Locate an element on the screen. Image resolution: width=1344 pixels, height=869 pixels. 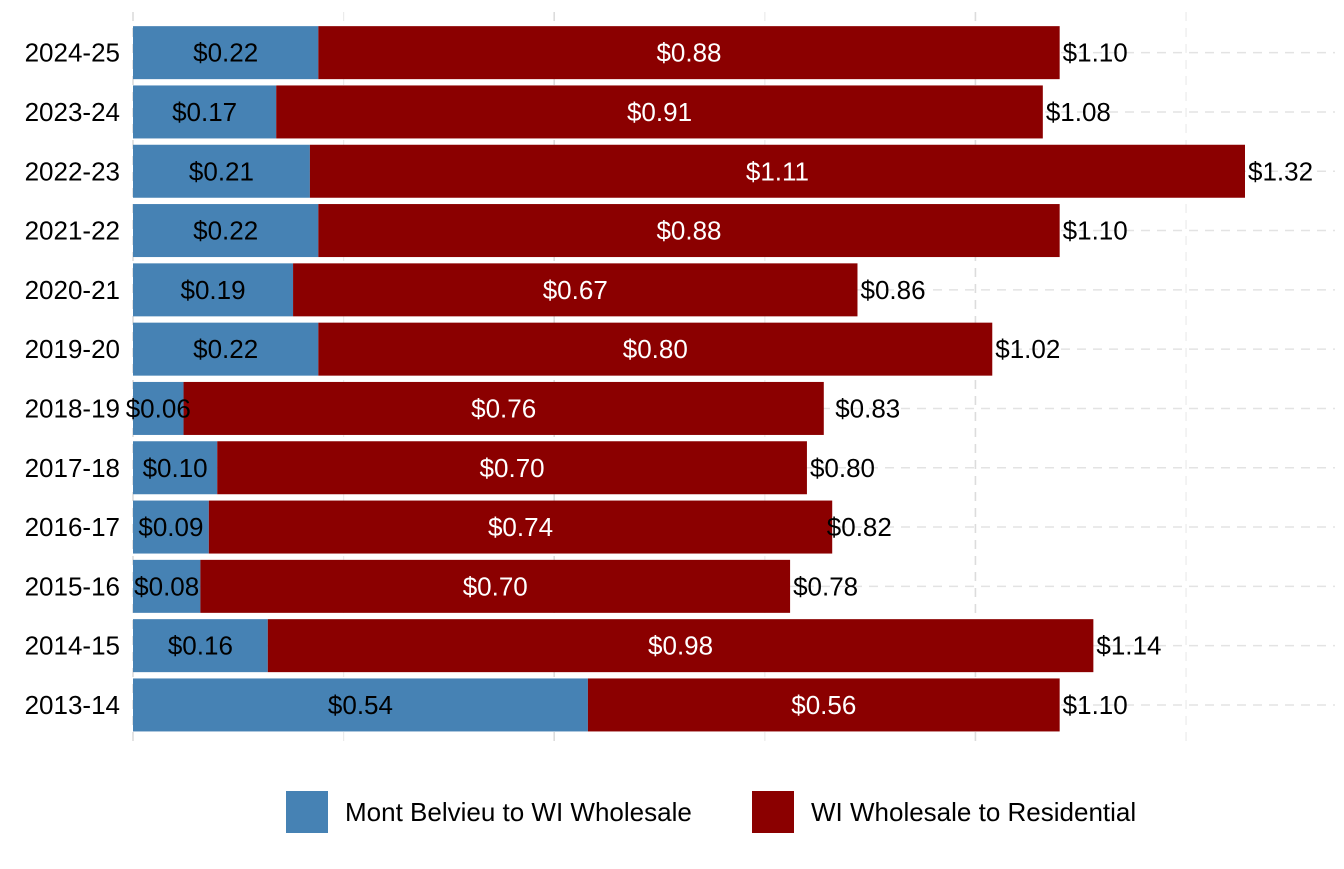
total-value-label: $0.78 is located at coordinates (825, 586).